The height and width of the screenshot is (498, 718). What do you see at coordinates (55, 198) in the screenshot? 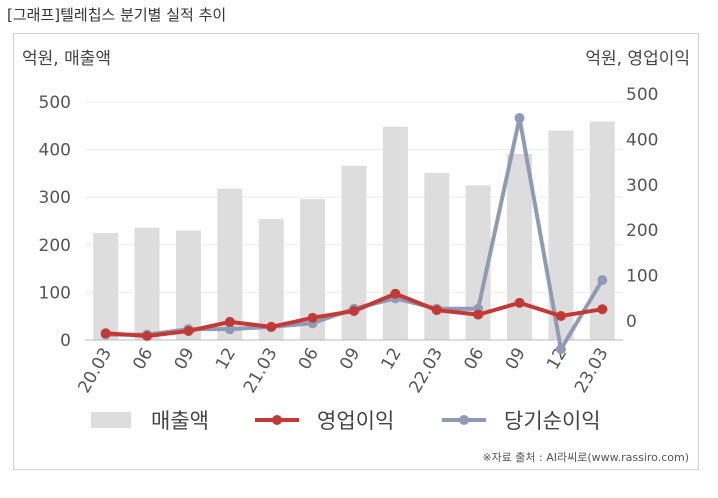
I see `y-left-tick-label: 300` at bounding box center [55, 198].